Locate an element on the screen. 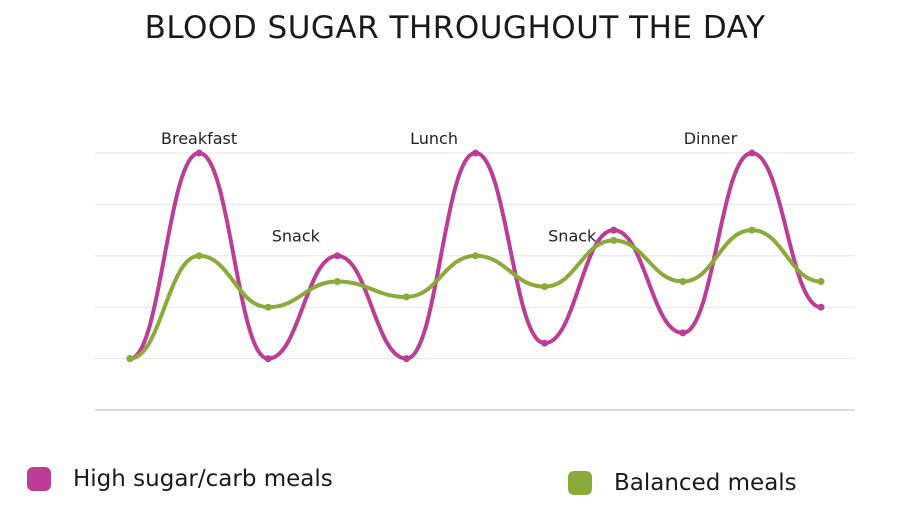 This screenshot has height=517, width=910. legend-item-balanced: Balanced meals is located at coordinates (682, 483).